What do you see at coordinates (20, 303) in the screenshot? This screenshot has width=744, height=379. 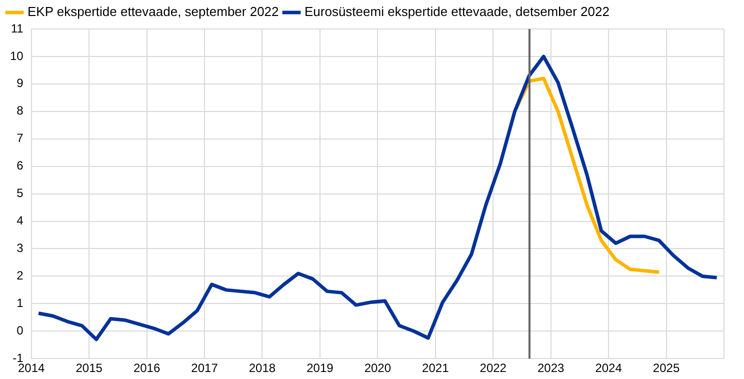 I see `y-tick-label: 1` at bounding box center [20, 303].